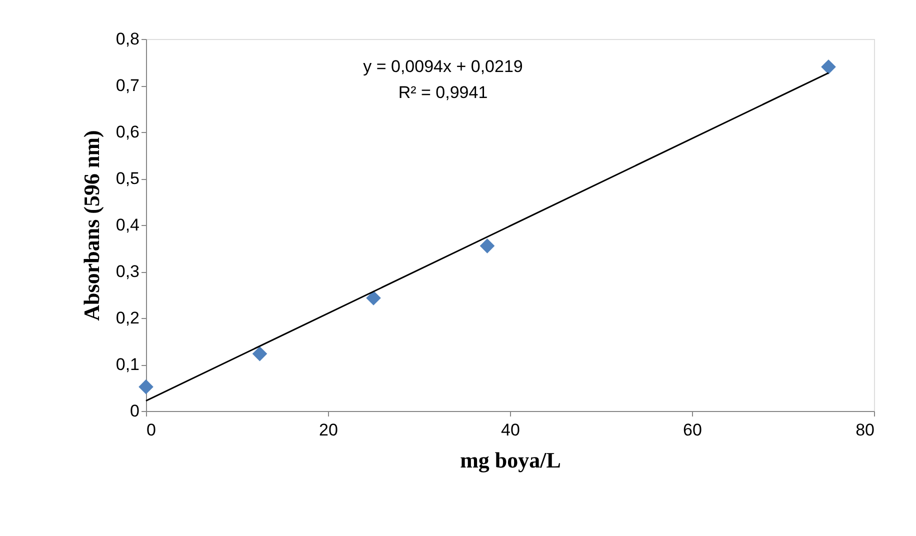  Describe the element at coordinates (128, 318) in the screenshot. I see `y-tick-label: 0,2` at that location.